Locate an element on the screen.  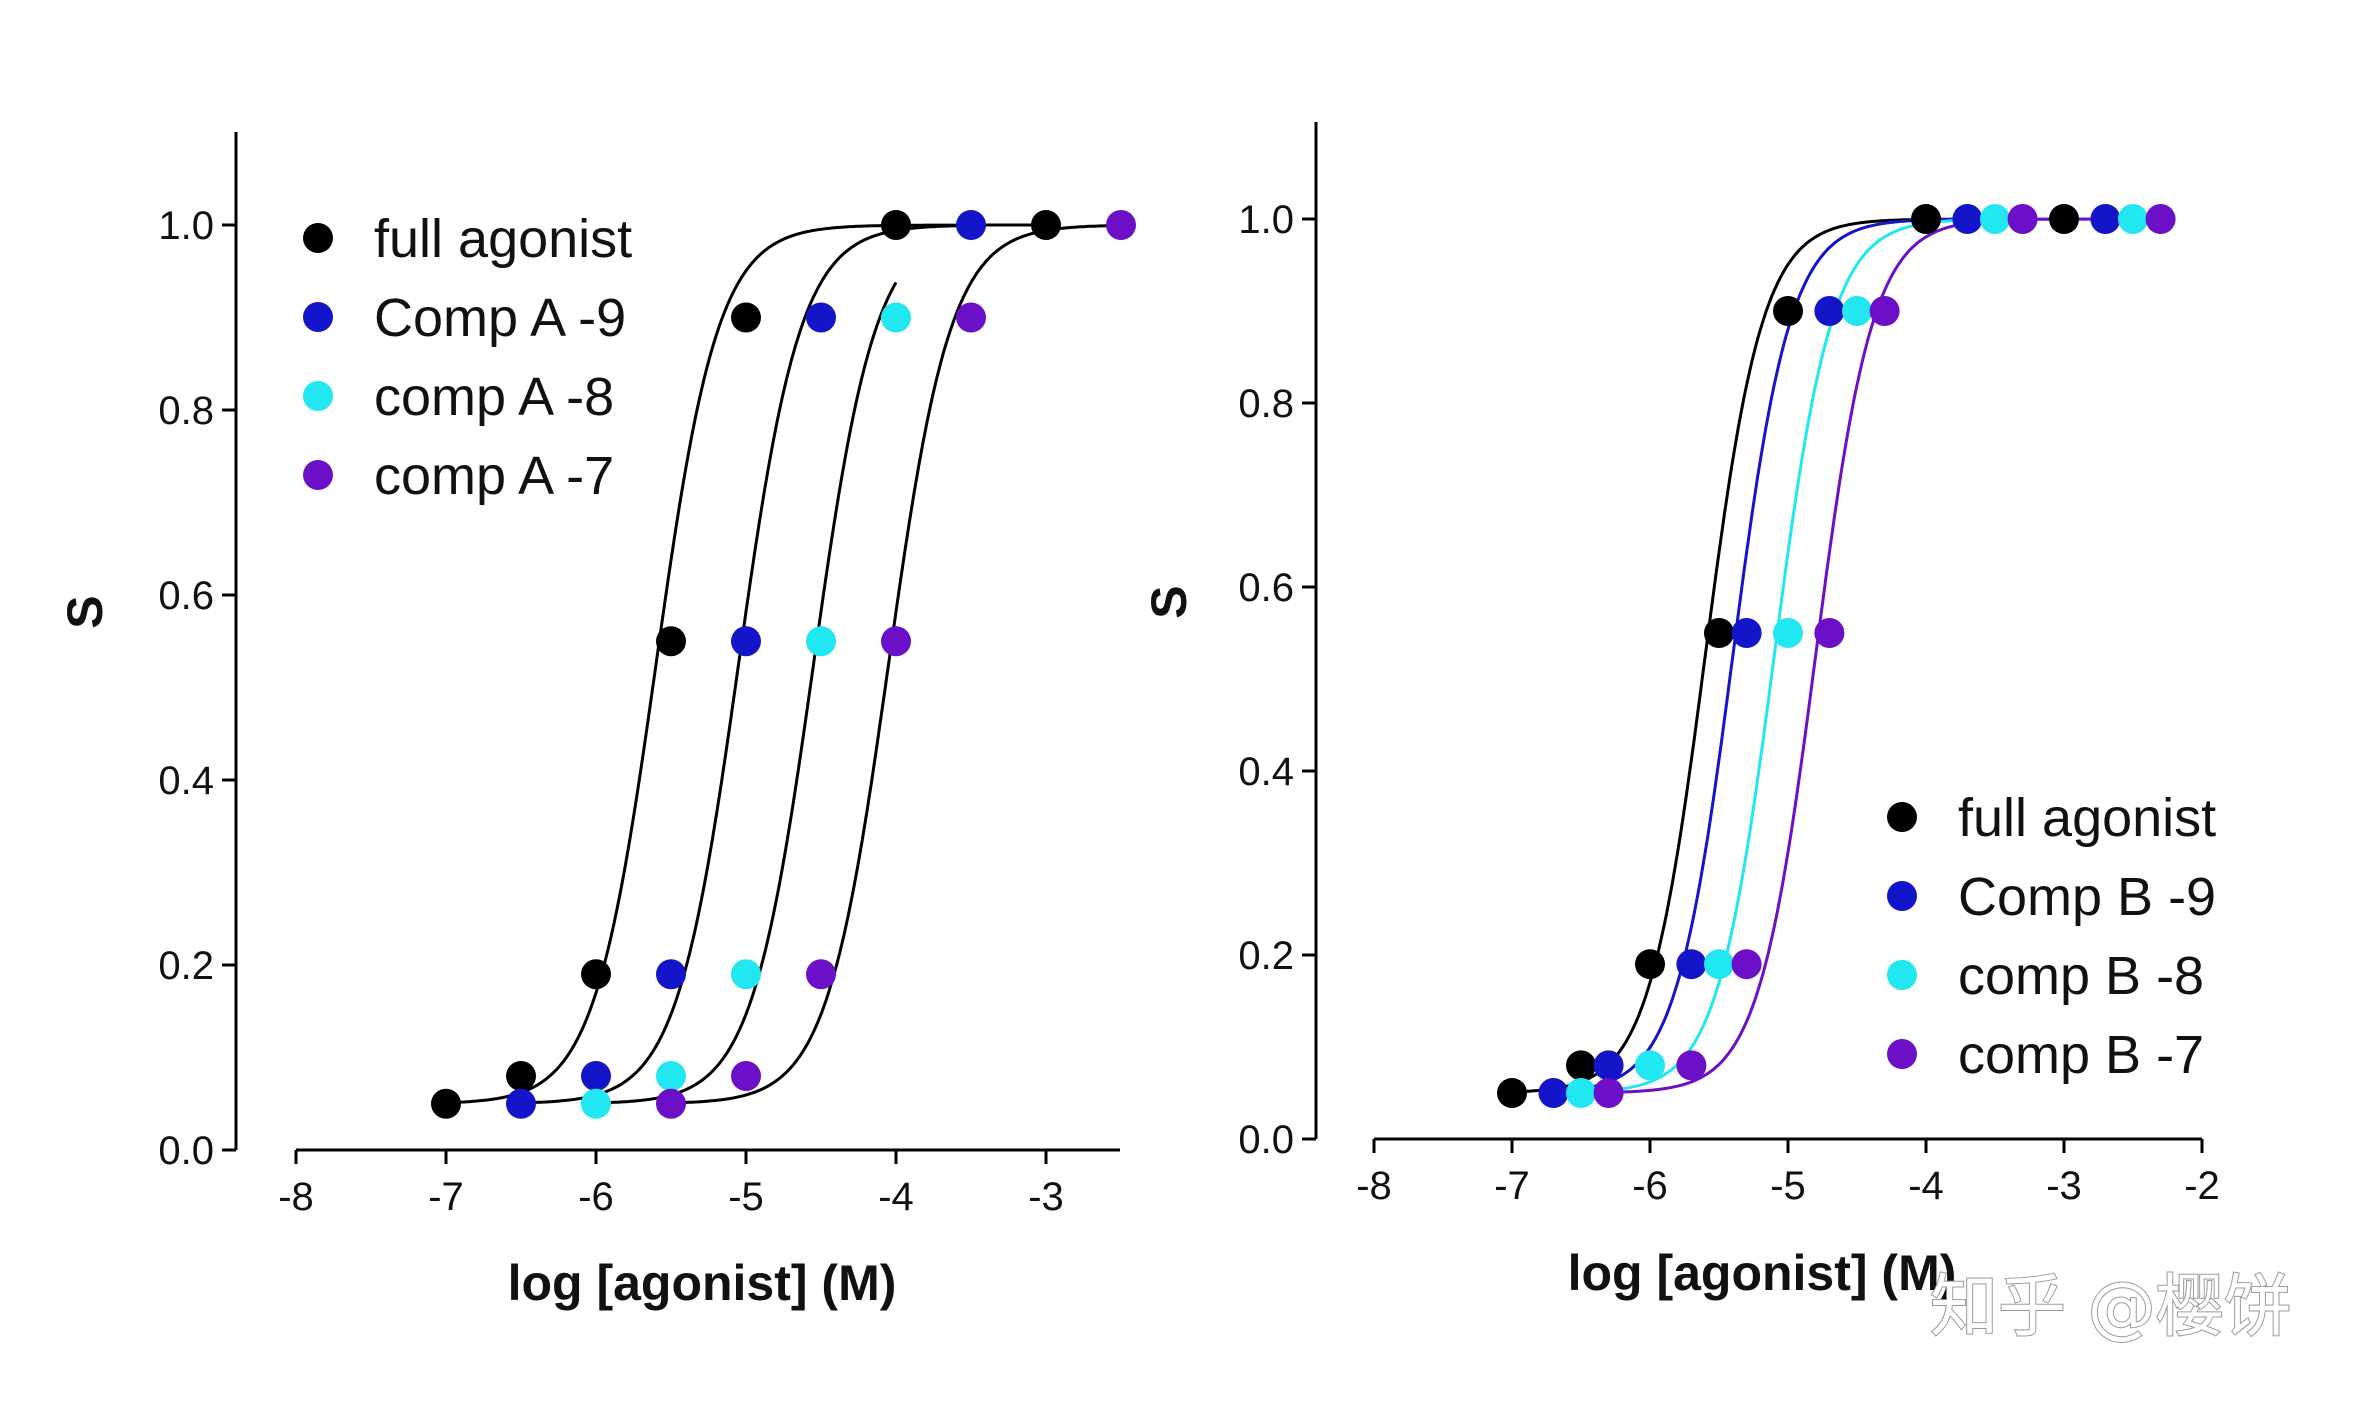
y-tick-label: 0.6 is located at coordinates (186, 596).